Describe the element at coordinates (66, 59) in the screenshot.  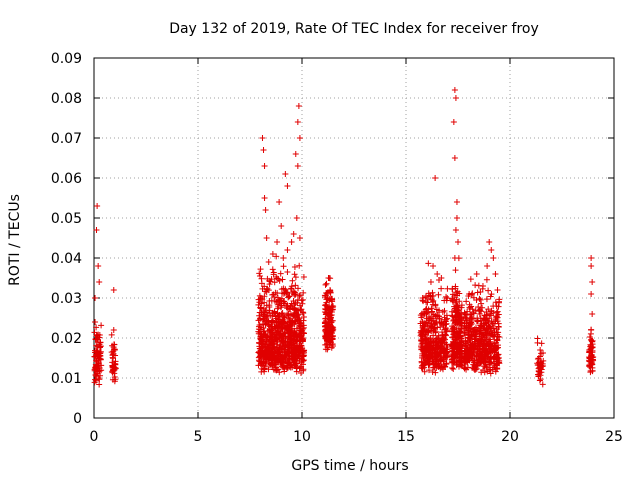
I see `y-tick-label: 0.09` at that location.